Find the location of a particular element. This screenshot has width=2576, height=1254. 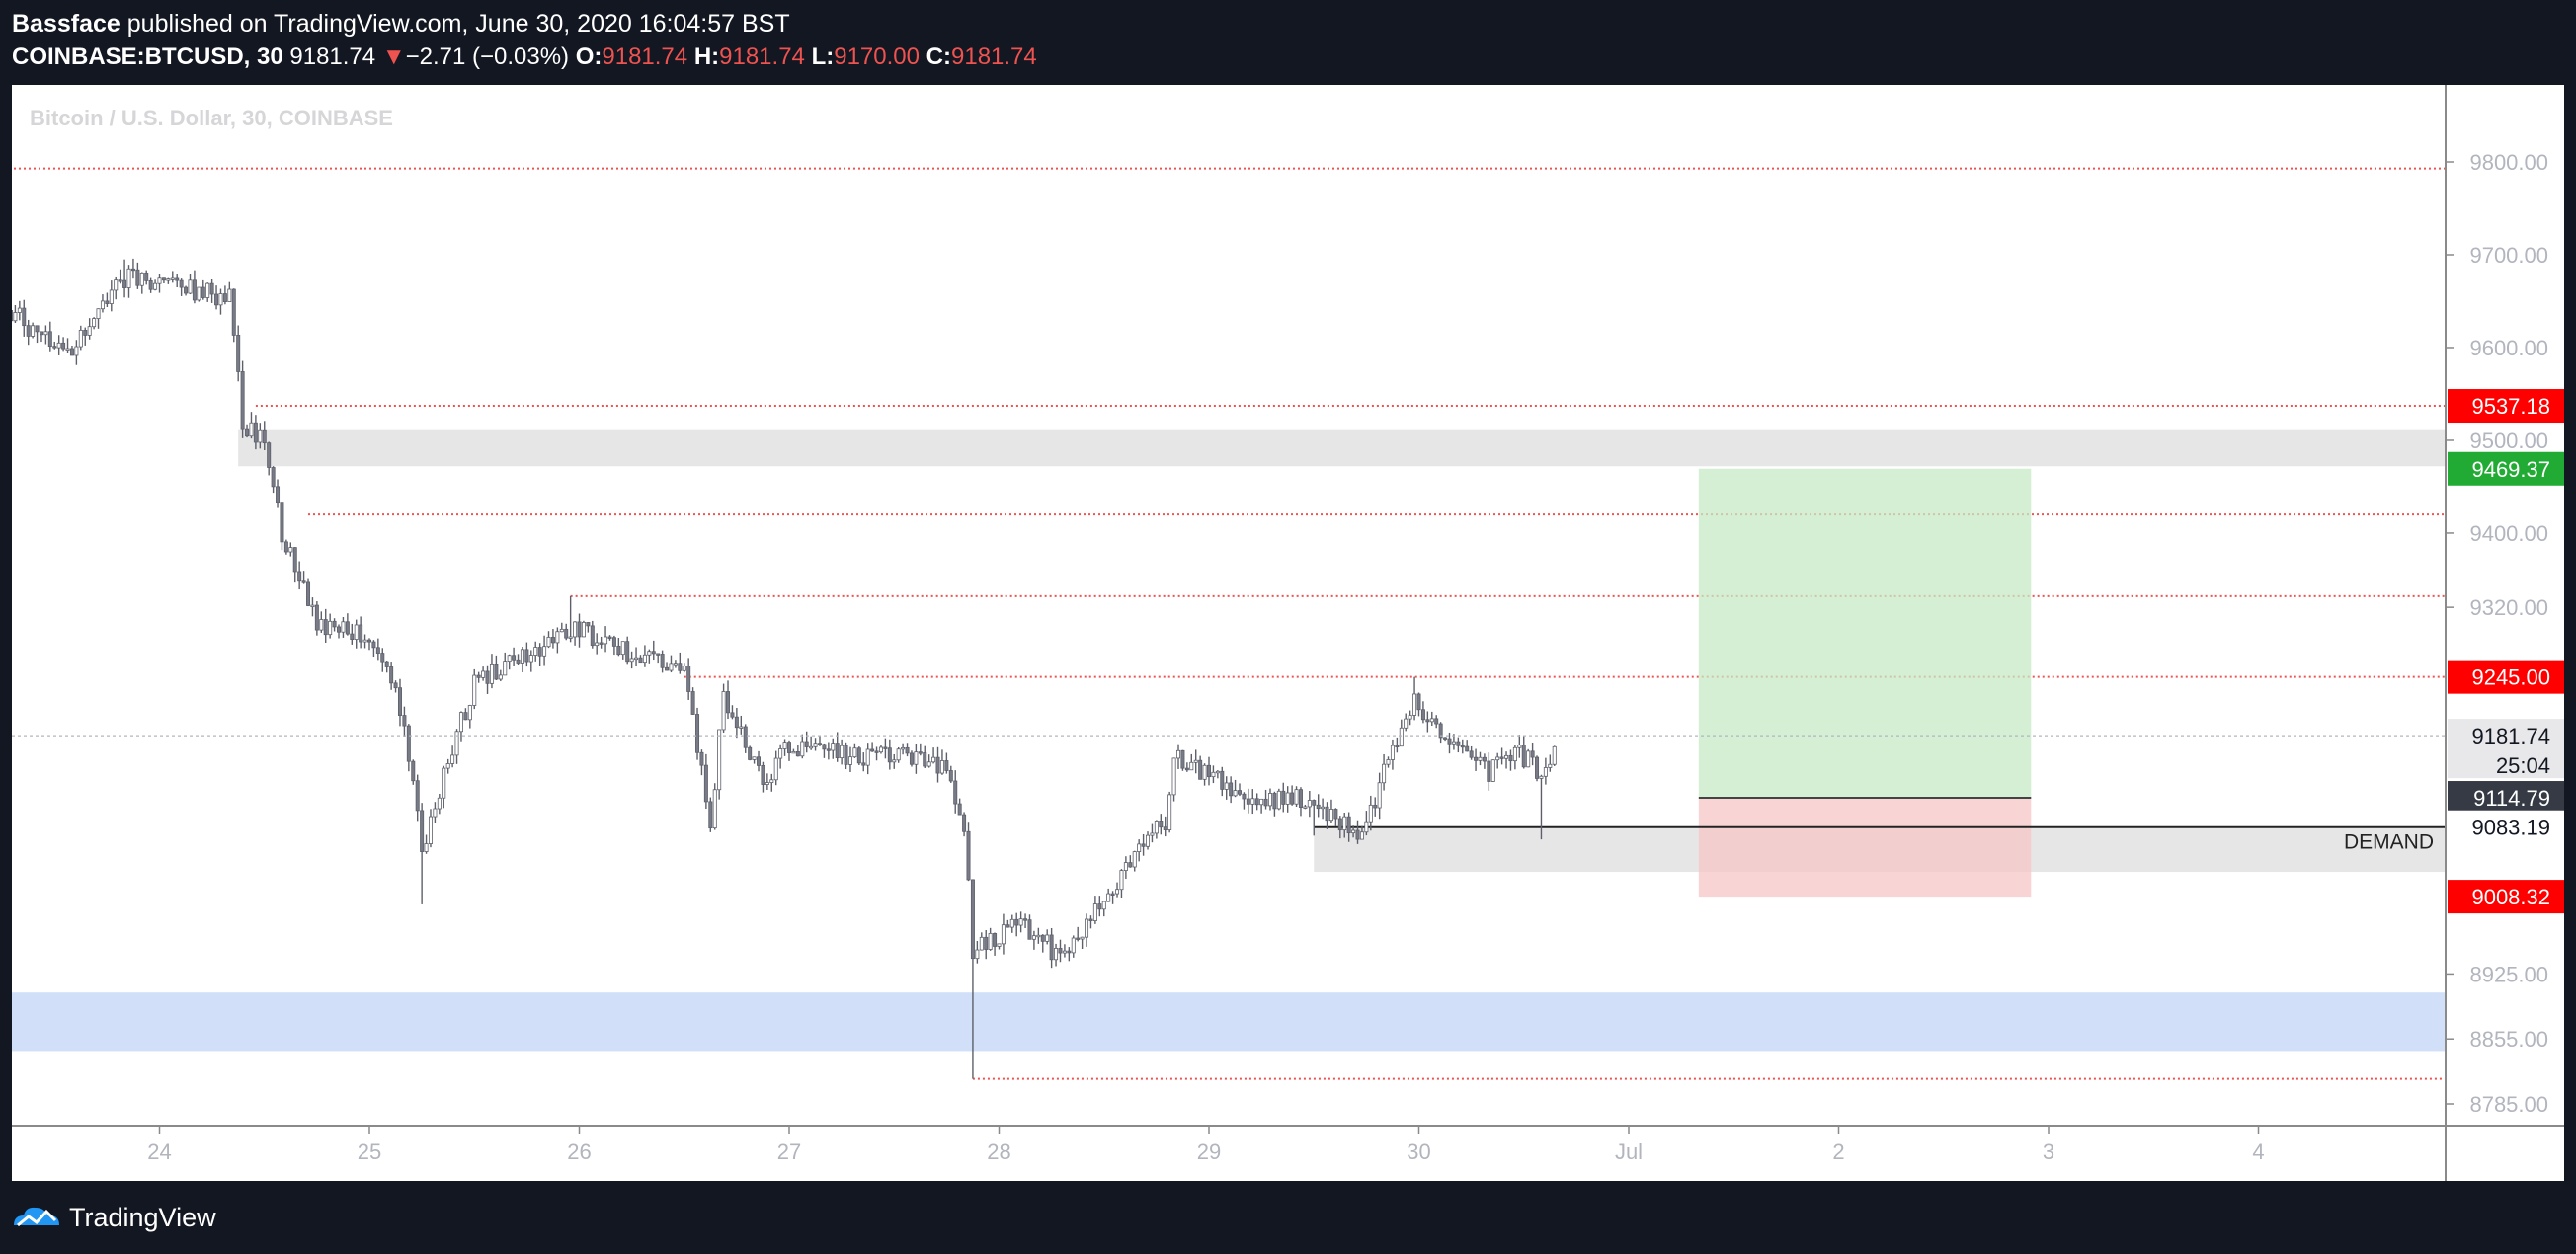

badge-resistance: 9537.18 is located at coordinates (2510, 406).